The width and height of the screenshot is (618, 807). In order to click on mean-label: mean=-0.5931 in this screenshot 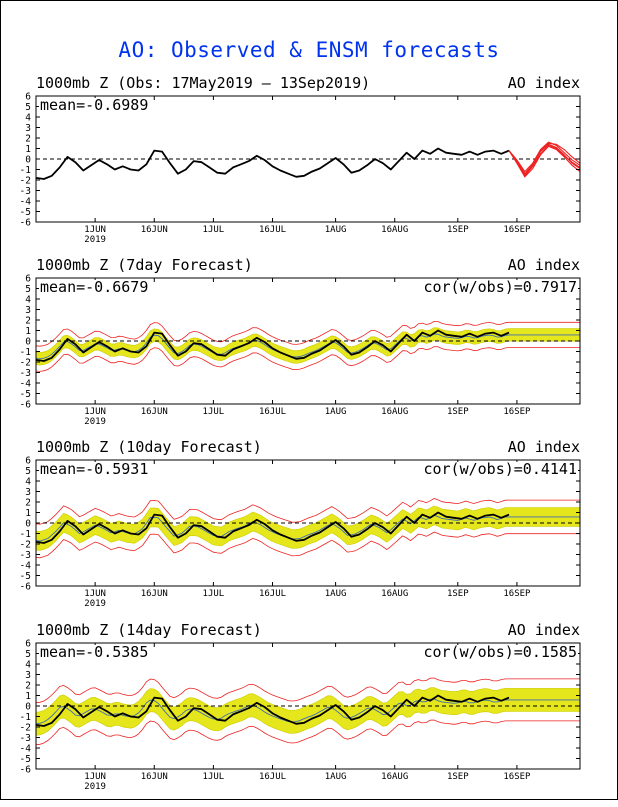, I will do `click(94, 469)`.